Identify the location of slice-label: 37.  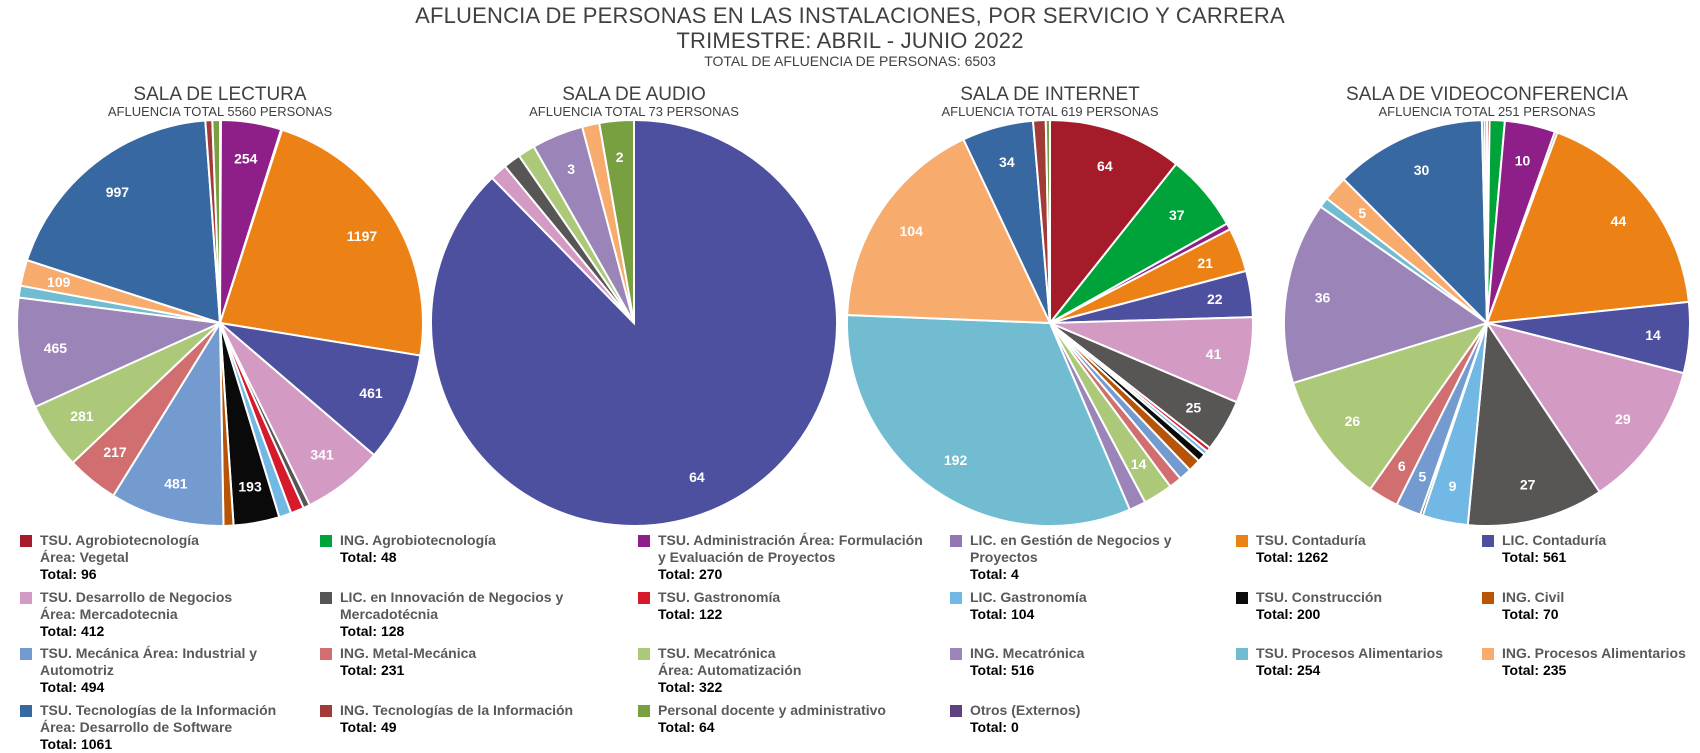
(1177, 215).